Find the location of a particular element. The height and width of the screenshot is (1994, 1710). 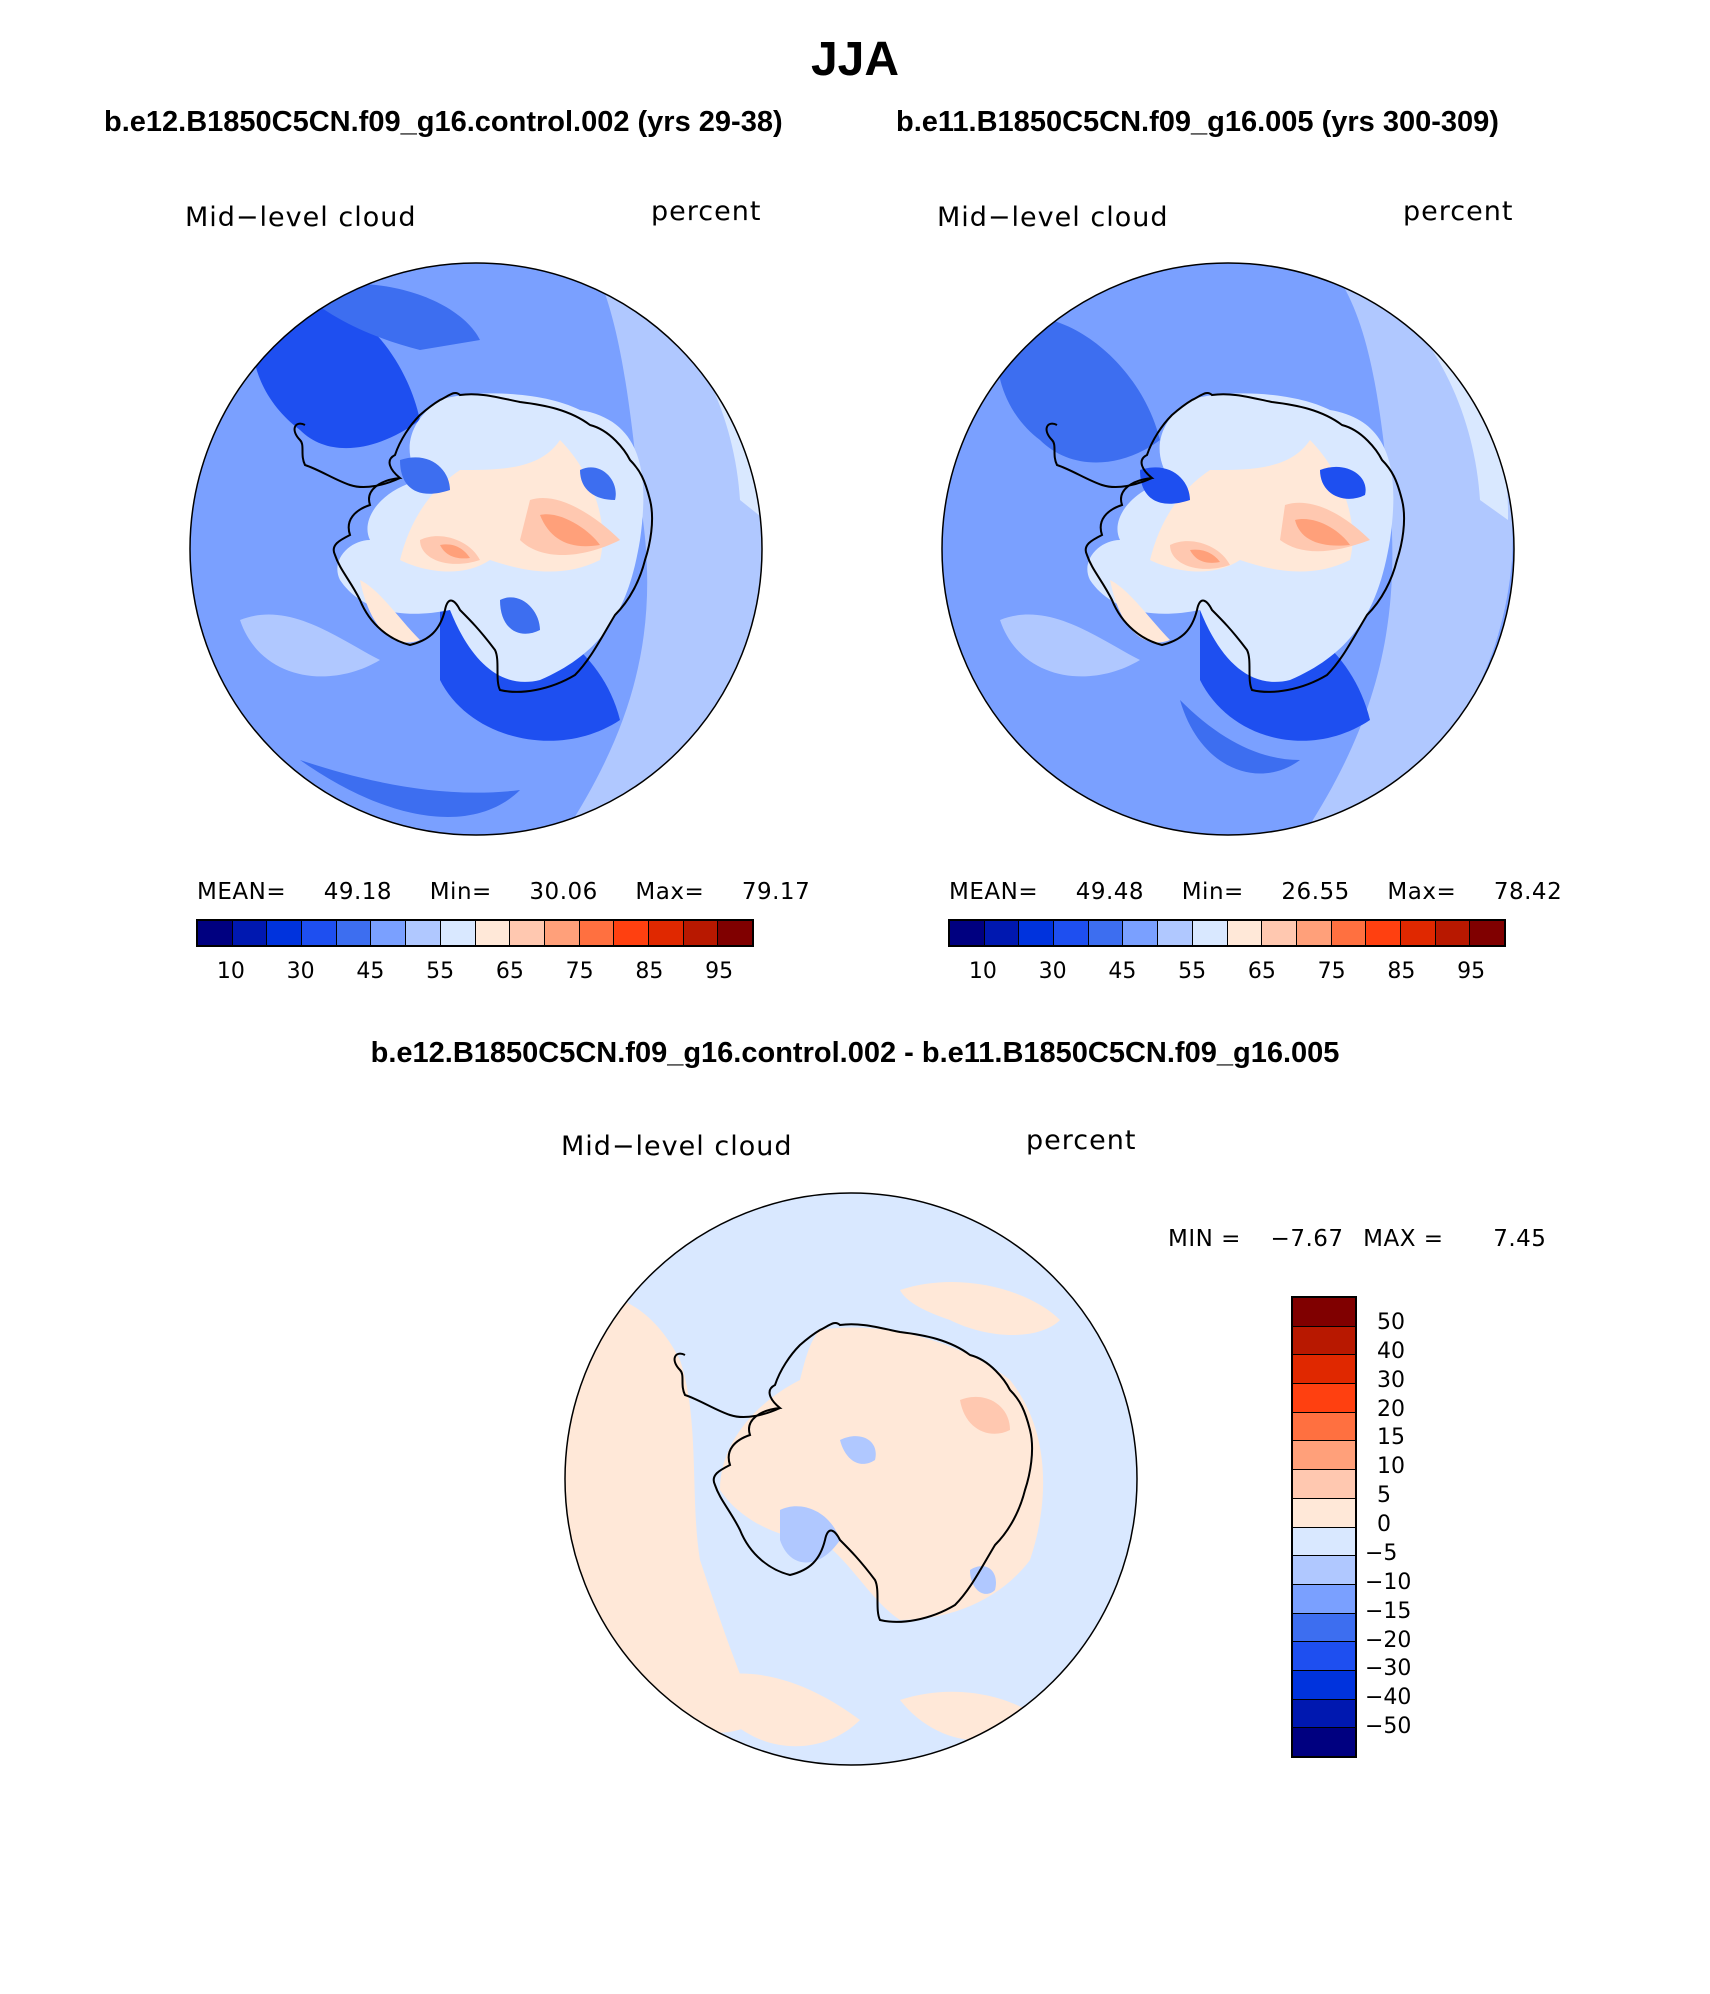

p1-south-dark2 is located at coordinates (410, 789).